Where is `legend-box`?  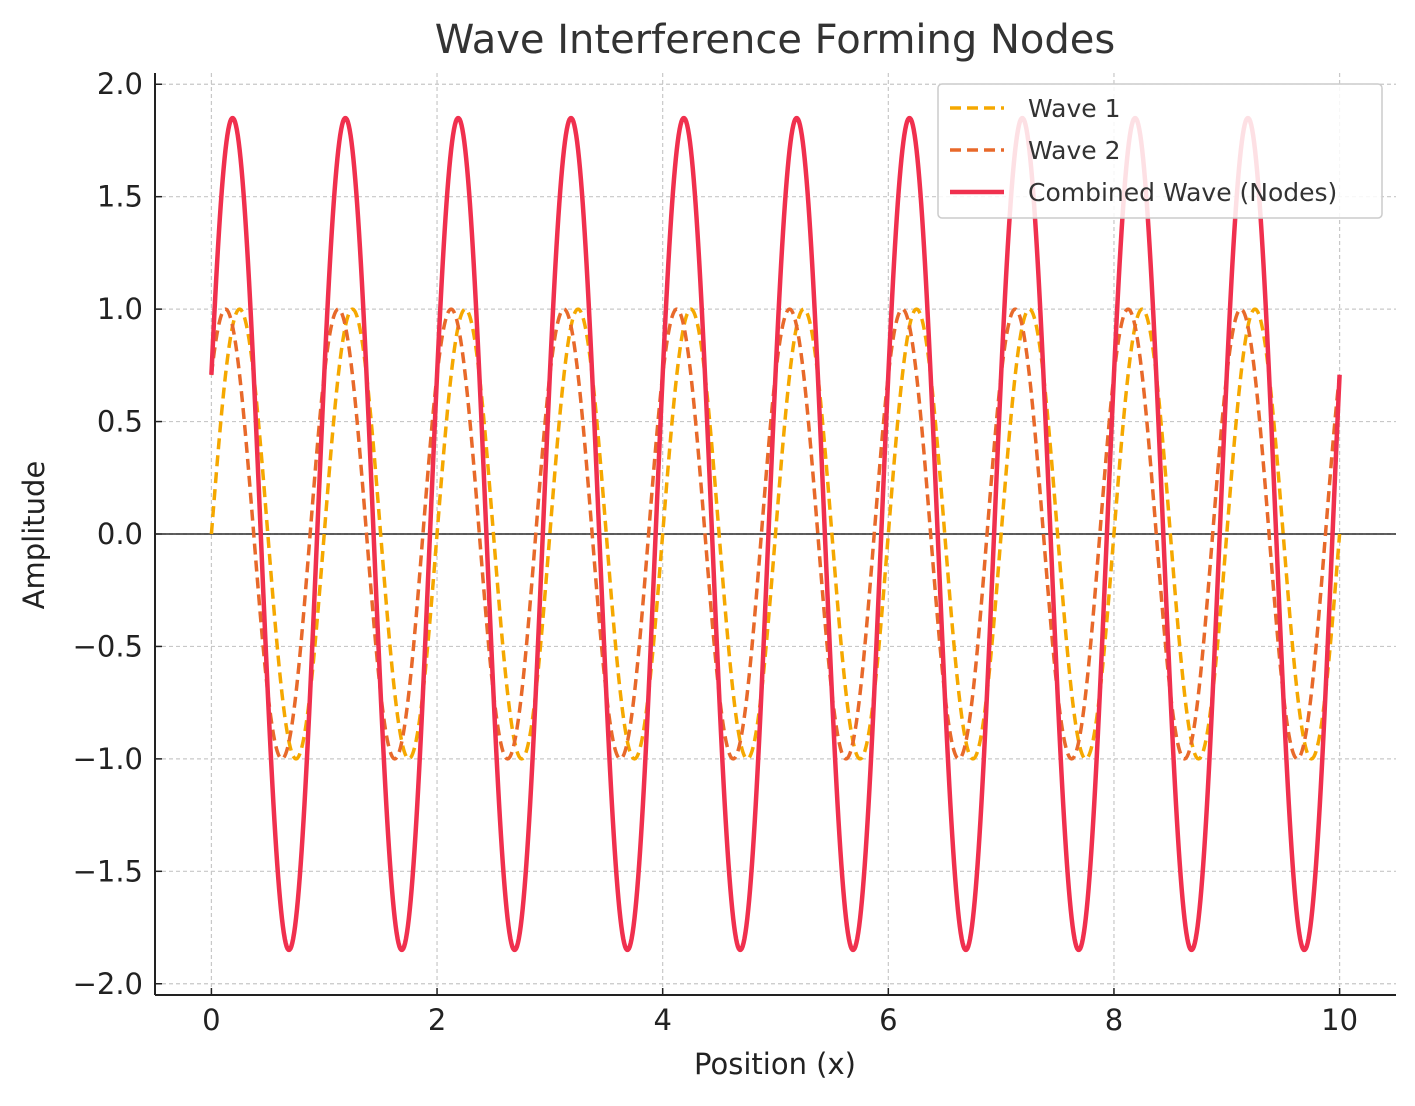
legend-box is located at coordinates (1160, 151).